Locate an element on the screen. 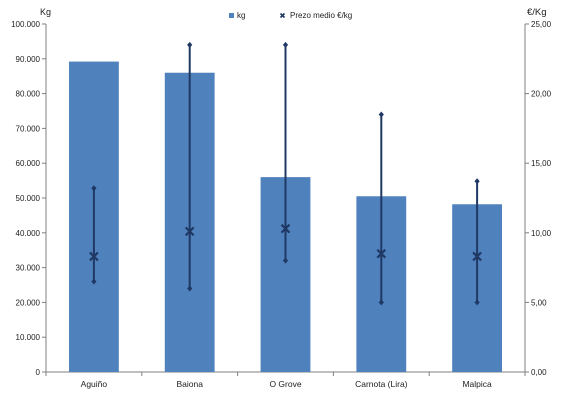  left-axis-tick-label: 20.000 is located at coordinates (28, 302).